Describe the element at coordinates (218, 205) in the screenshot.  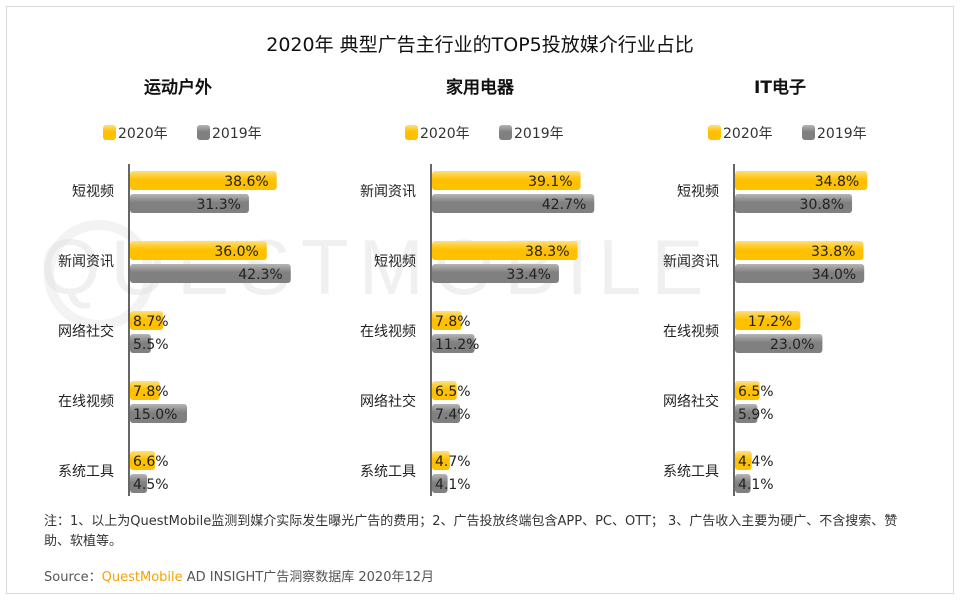
I see `data-label-2019: 31.3%` at that location.